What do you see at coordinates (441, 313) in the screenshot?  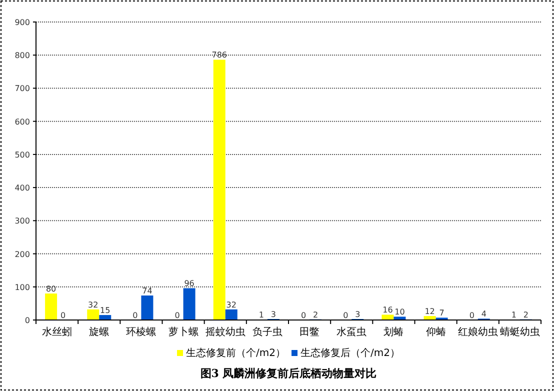 I see `data-label: 7` at bounding box center [441, 313].